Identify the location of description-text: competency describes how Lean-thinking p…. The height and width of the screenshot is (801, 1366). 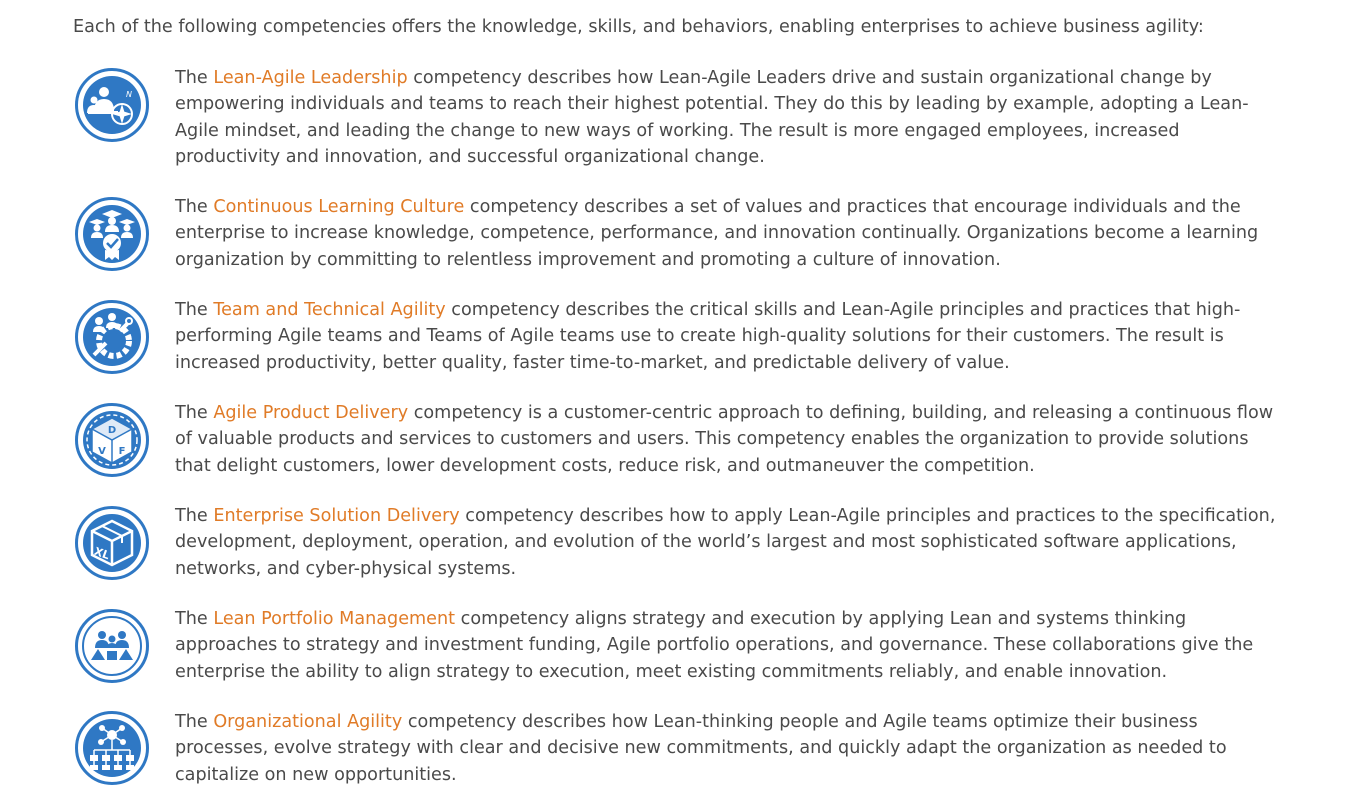
(701, 748).